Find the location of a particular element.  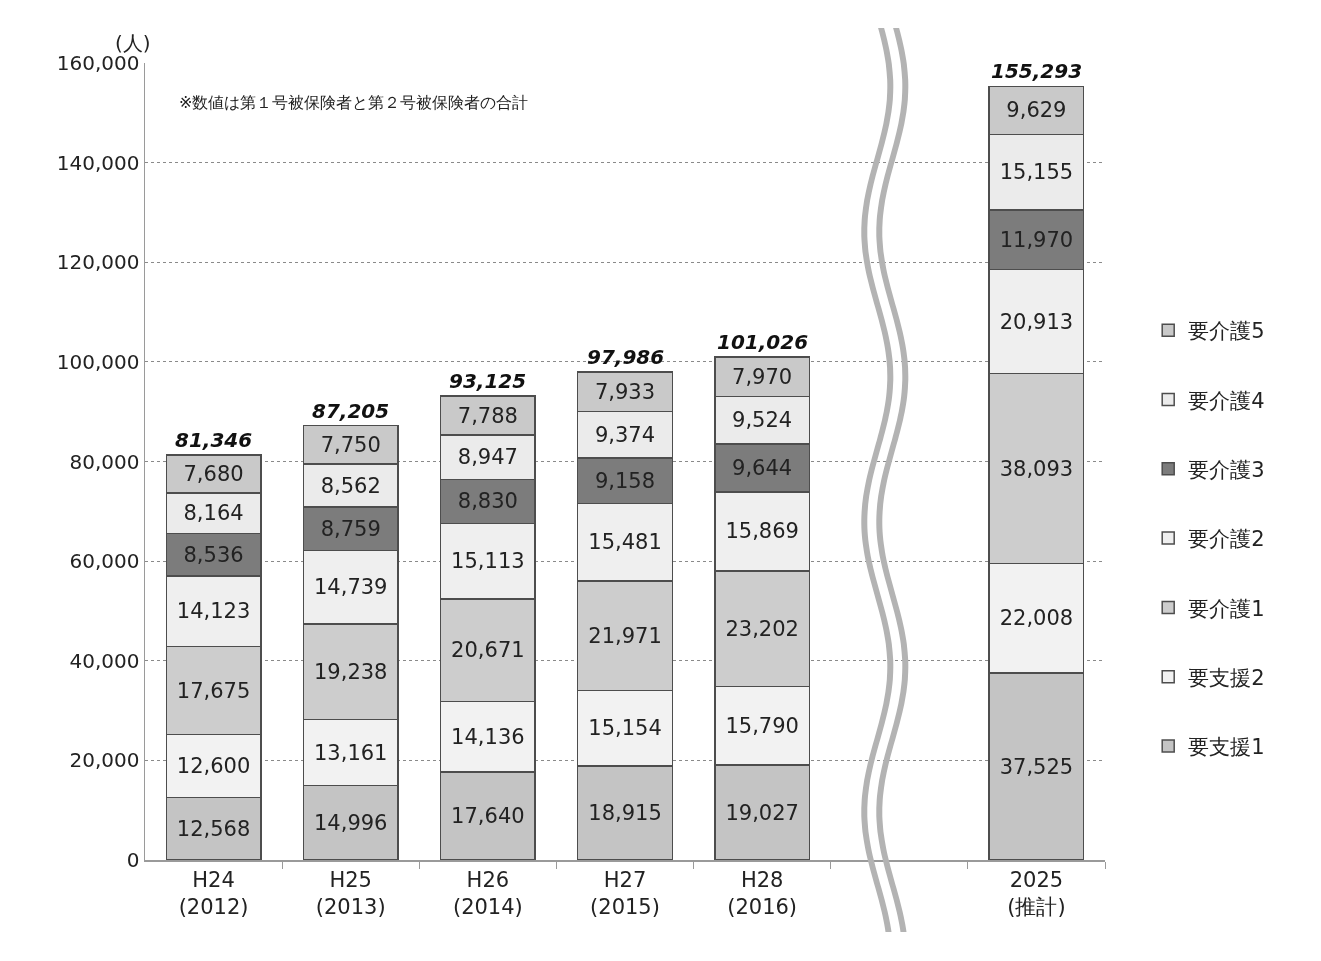

x-tick-label: H25 (2013) is located at coordinates (350, 893).